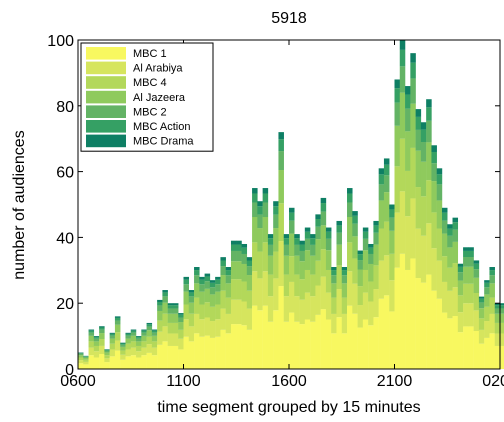 Image resolution: width=504 pixels, height=422 pixels. What do you see at coordinates (150, 112) in the screenshot?
I see `legend-label: MBC 2` at bounding box center [150, 112].